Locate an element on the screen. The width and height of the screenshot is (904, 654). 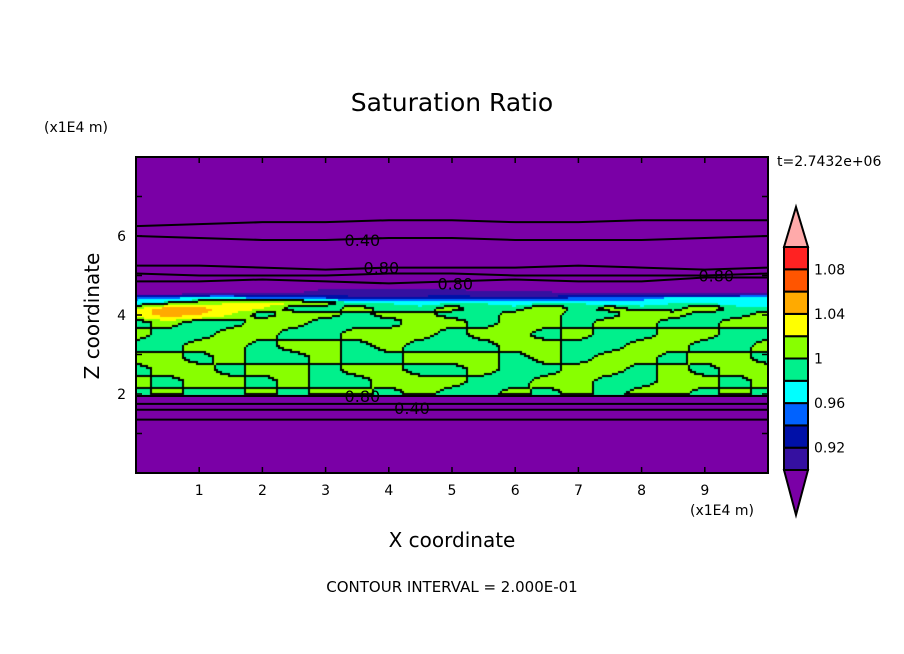
colorbar-extend-high is located at coordinates (796, 225).